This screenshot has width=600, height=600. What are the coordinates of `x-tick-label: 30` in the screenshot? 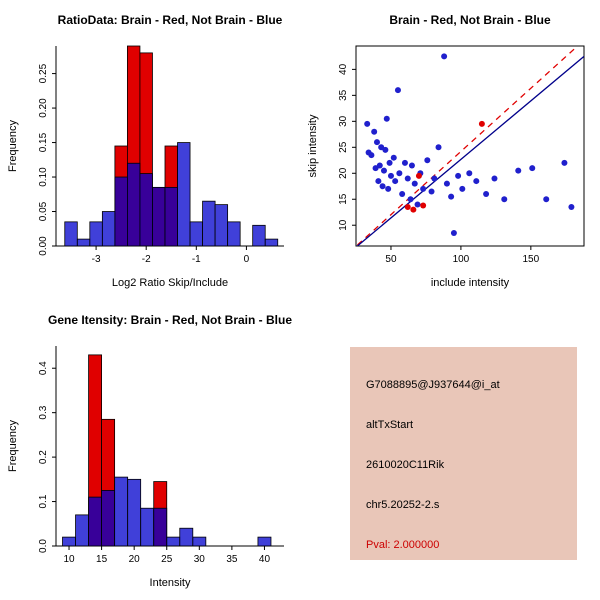 It's located at (200, 559).